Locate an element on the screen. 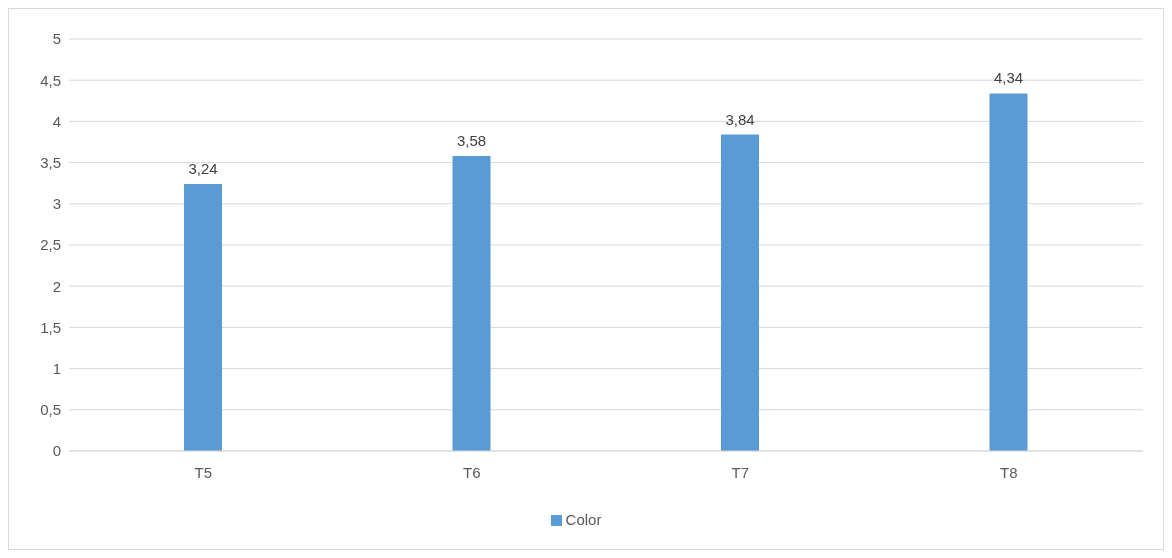 The image size is (1172, 558). y-tick-label: 3 is located at coordinates (56, 204).